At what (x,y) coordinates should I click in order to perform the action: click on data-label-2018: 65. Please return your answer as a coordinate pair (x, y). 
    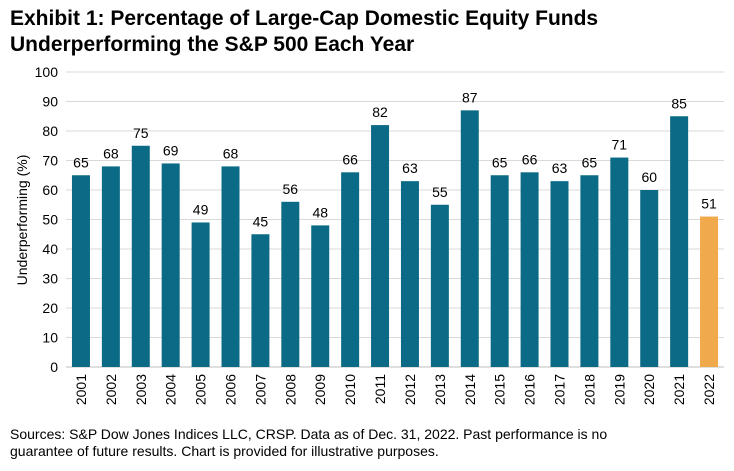
    Looking at the image, I should click on (590, 162).